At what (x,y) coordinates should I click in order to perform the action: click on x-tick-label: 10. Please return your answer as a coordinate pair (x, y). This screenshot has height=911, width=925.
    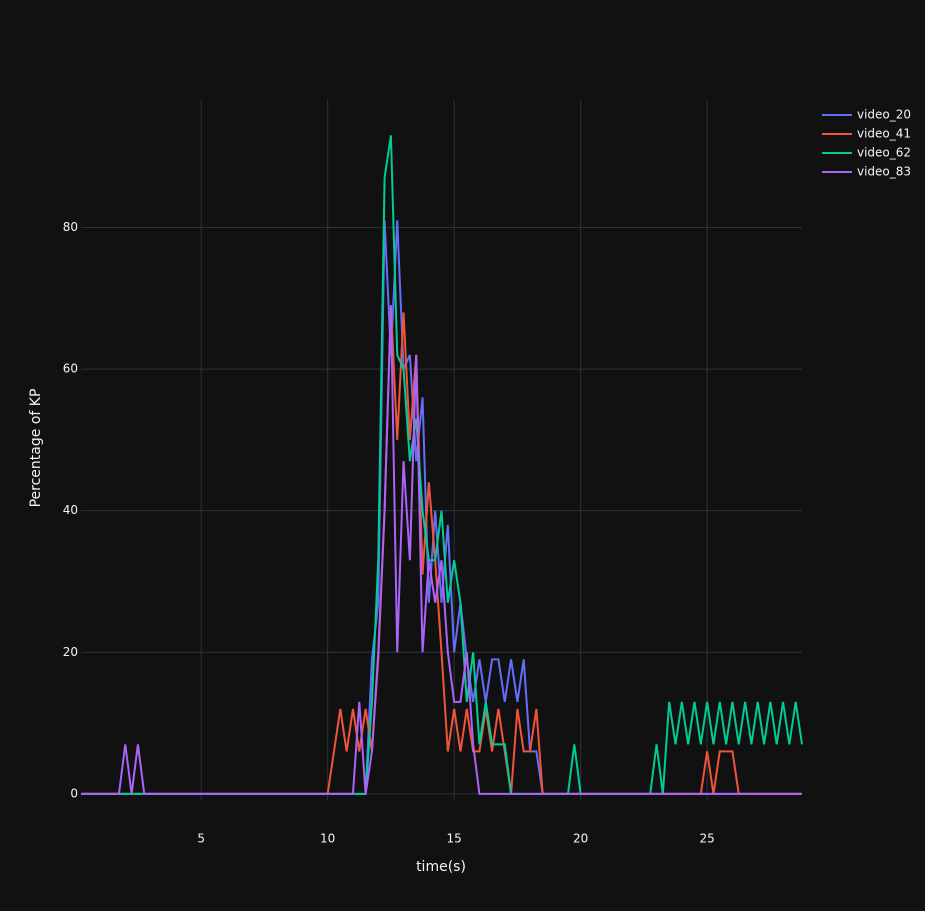
    Looking at the image, I should click on (327, 839).